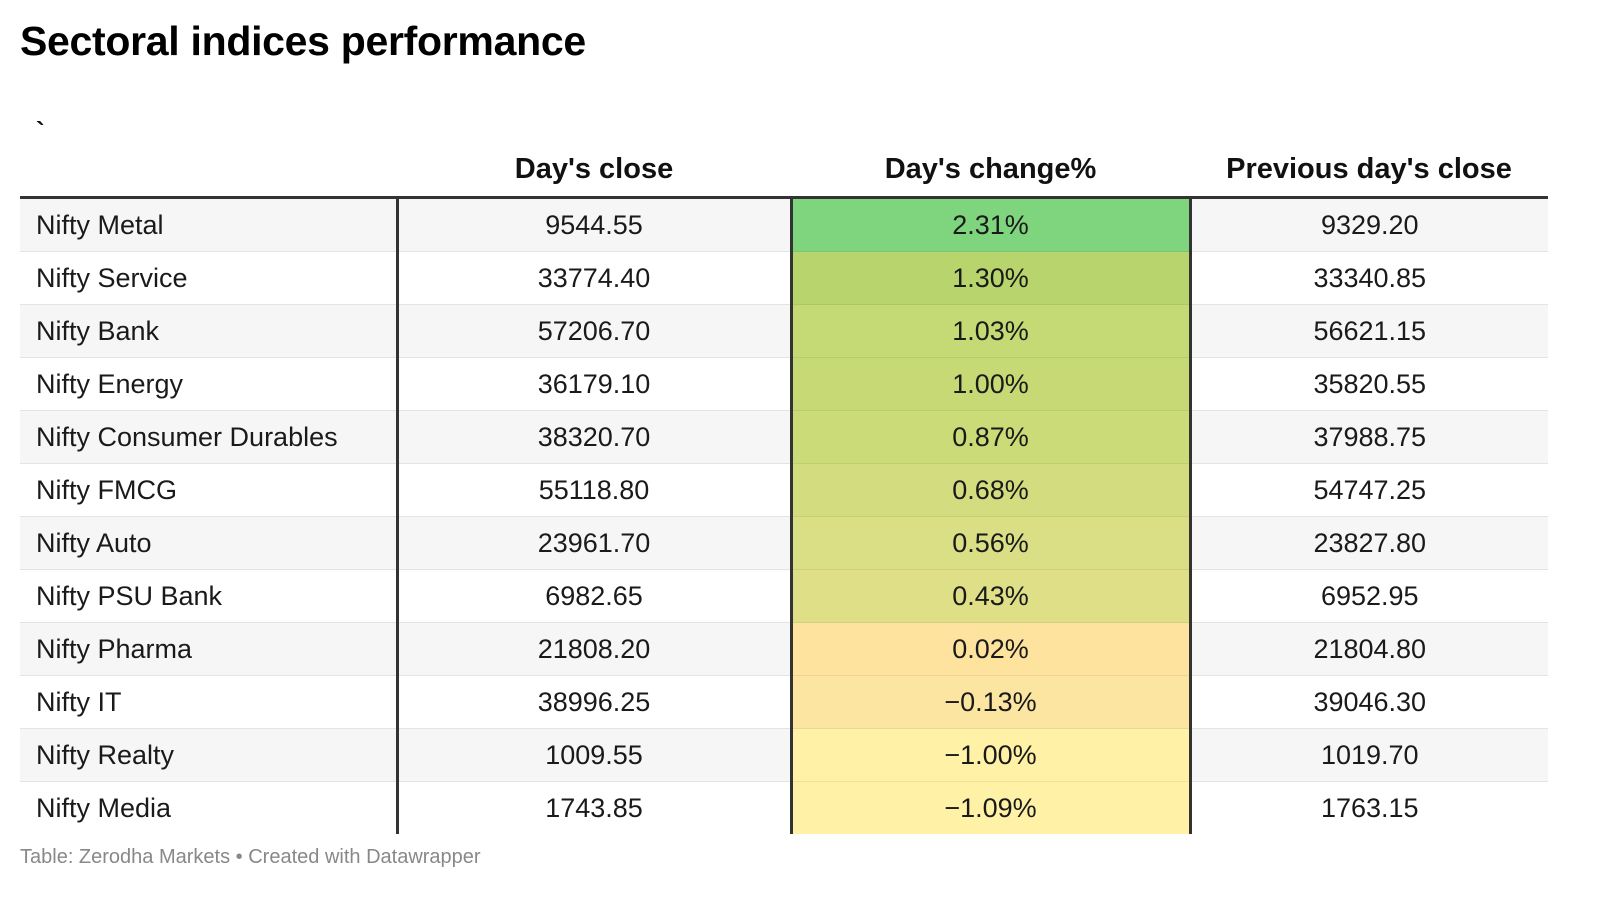 The width and height of the screenshot is (1608, 914). Describe the element at coordinates (991, 278) in the screenshot. I see `days-change-cell: 1.30%` at that location.